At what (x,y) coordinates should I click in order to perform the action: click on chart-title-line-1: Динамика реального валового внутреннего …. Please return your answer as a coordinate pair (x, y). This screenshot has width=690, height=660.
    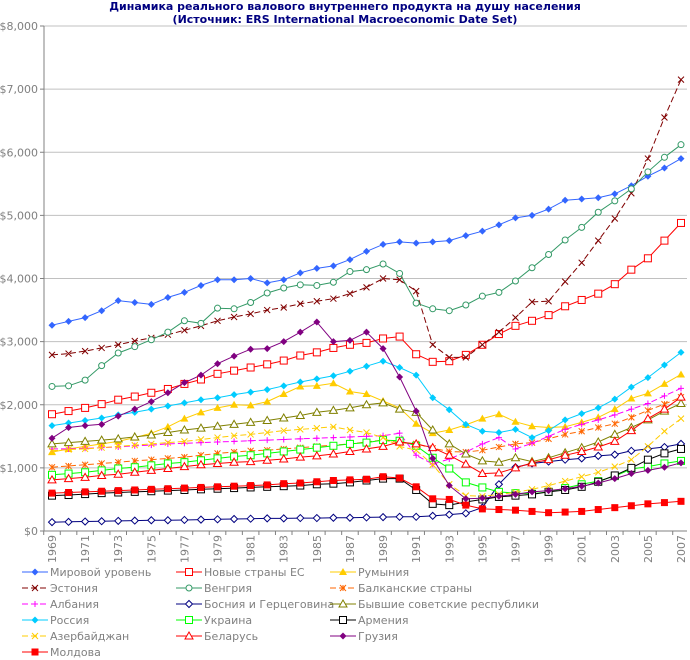
    Looking at the image, I should click on (345, 6).